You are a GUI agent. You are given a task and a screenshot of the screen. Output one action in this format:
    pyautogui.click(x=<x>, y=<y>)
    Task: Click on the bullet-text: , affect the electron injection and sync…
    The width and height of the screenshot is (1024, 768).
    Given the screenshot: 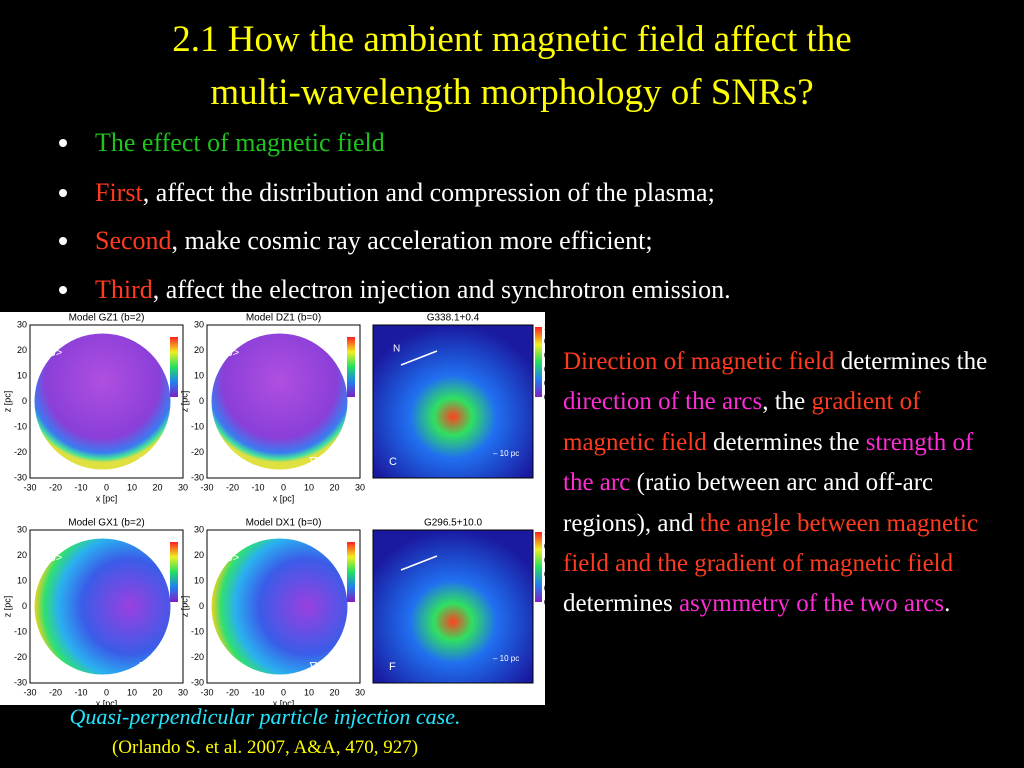 What is the action you would take?
    pyautogui.click(x=441, y=289)
    